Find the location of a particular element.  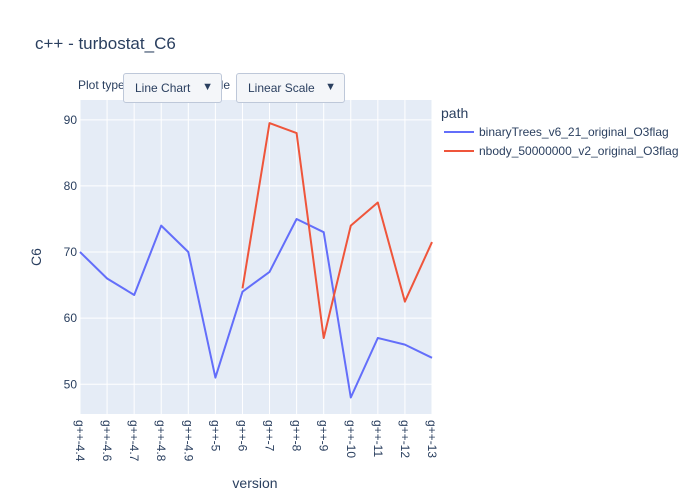

x-tick-label: g++-5 is located at coordinates (215, 436).